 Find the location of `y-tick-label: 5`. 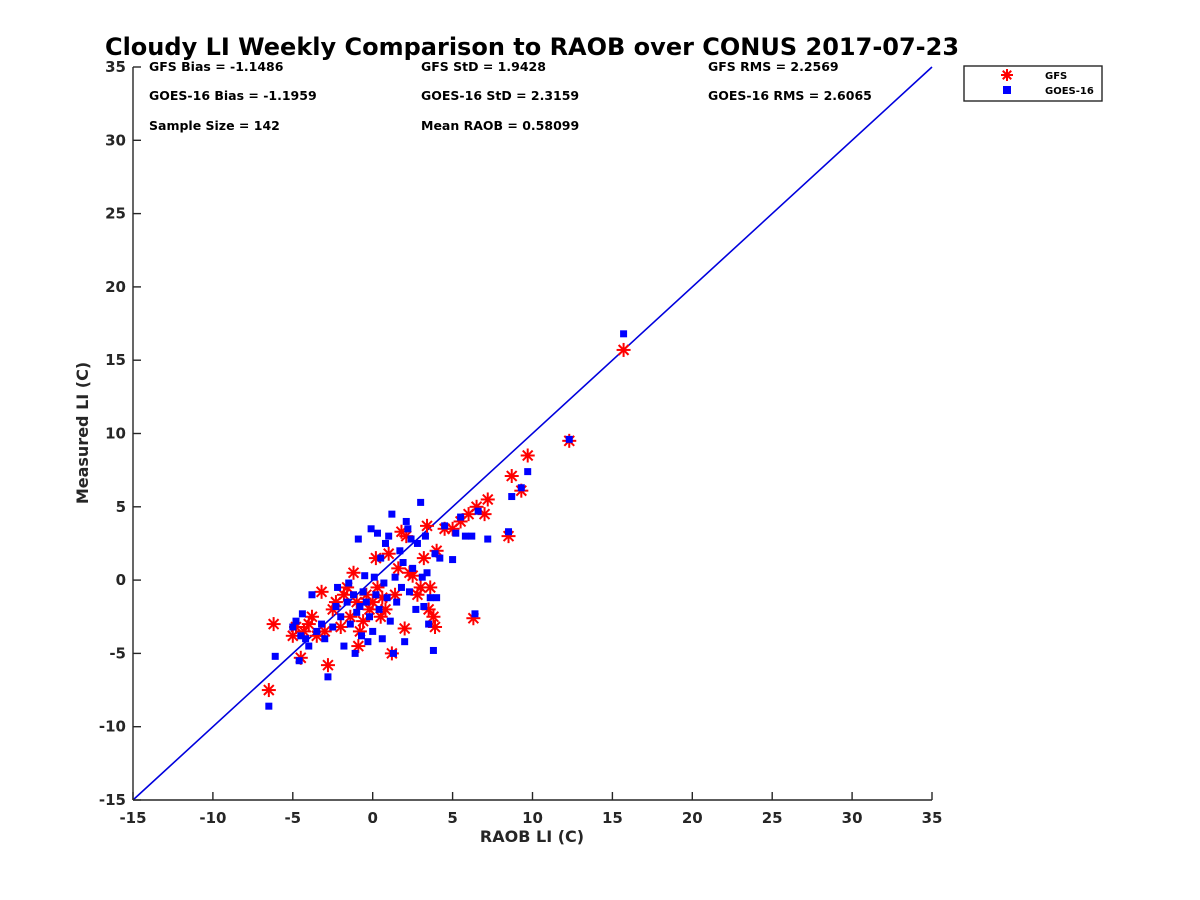

y-tick-label: 5 is located at coordinates (121, 507).